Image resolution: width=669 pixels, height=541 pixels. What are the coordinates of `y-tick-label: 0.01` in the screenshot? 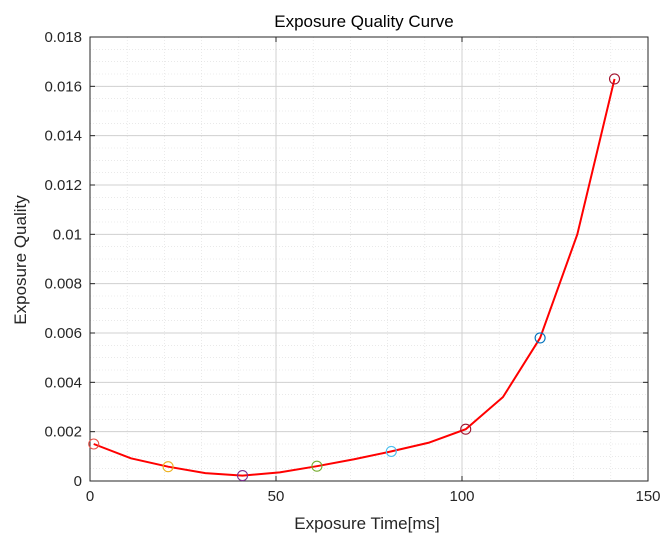 It's located at (67, 234).